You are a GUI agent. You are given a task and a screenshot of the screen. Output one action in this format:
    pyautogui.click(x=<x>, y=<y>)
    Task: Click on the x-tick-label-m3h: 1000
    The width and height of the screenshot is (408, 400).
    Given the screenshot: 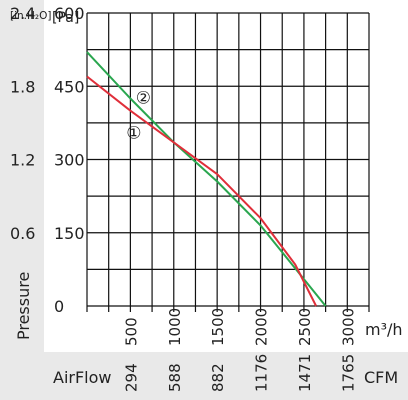 What is the action you would take?
    pyautogui.click(x=175, y=327)
    